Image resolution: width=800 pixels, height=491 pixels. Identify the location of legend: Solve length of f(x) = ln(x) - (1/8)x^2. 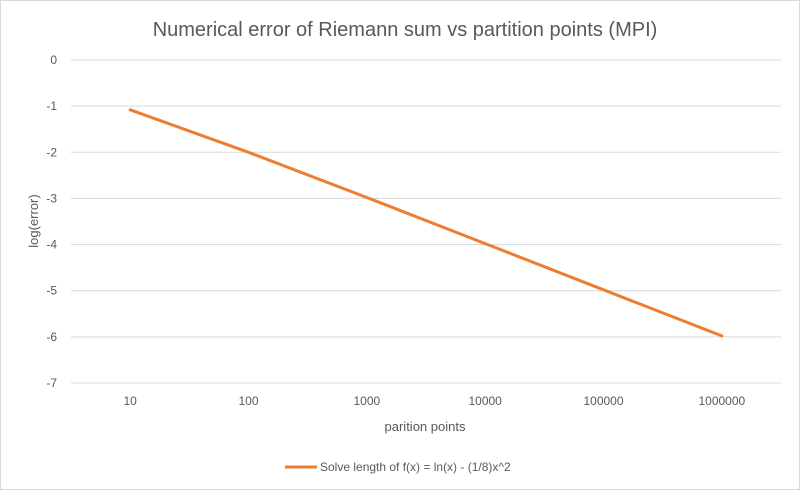
(398, 467).